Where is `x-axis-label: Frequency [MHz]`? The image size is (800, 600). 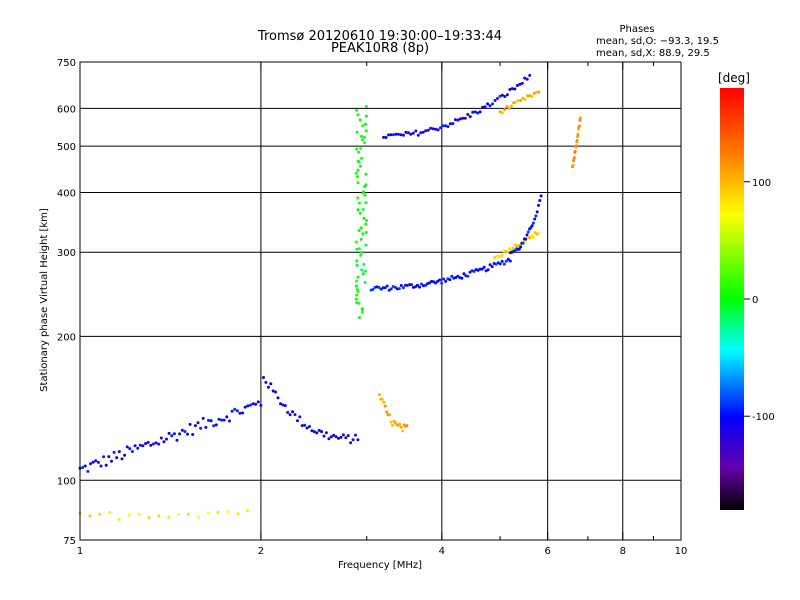
x-axis-label: Frequency [MHz] is located at coordinates (380, 565).